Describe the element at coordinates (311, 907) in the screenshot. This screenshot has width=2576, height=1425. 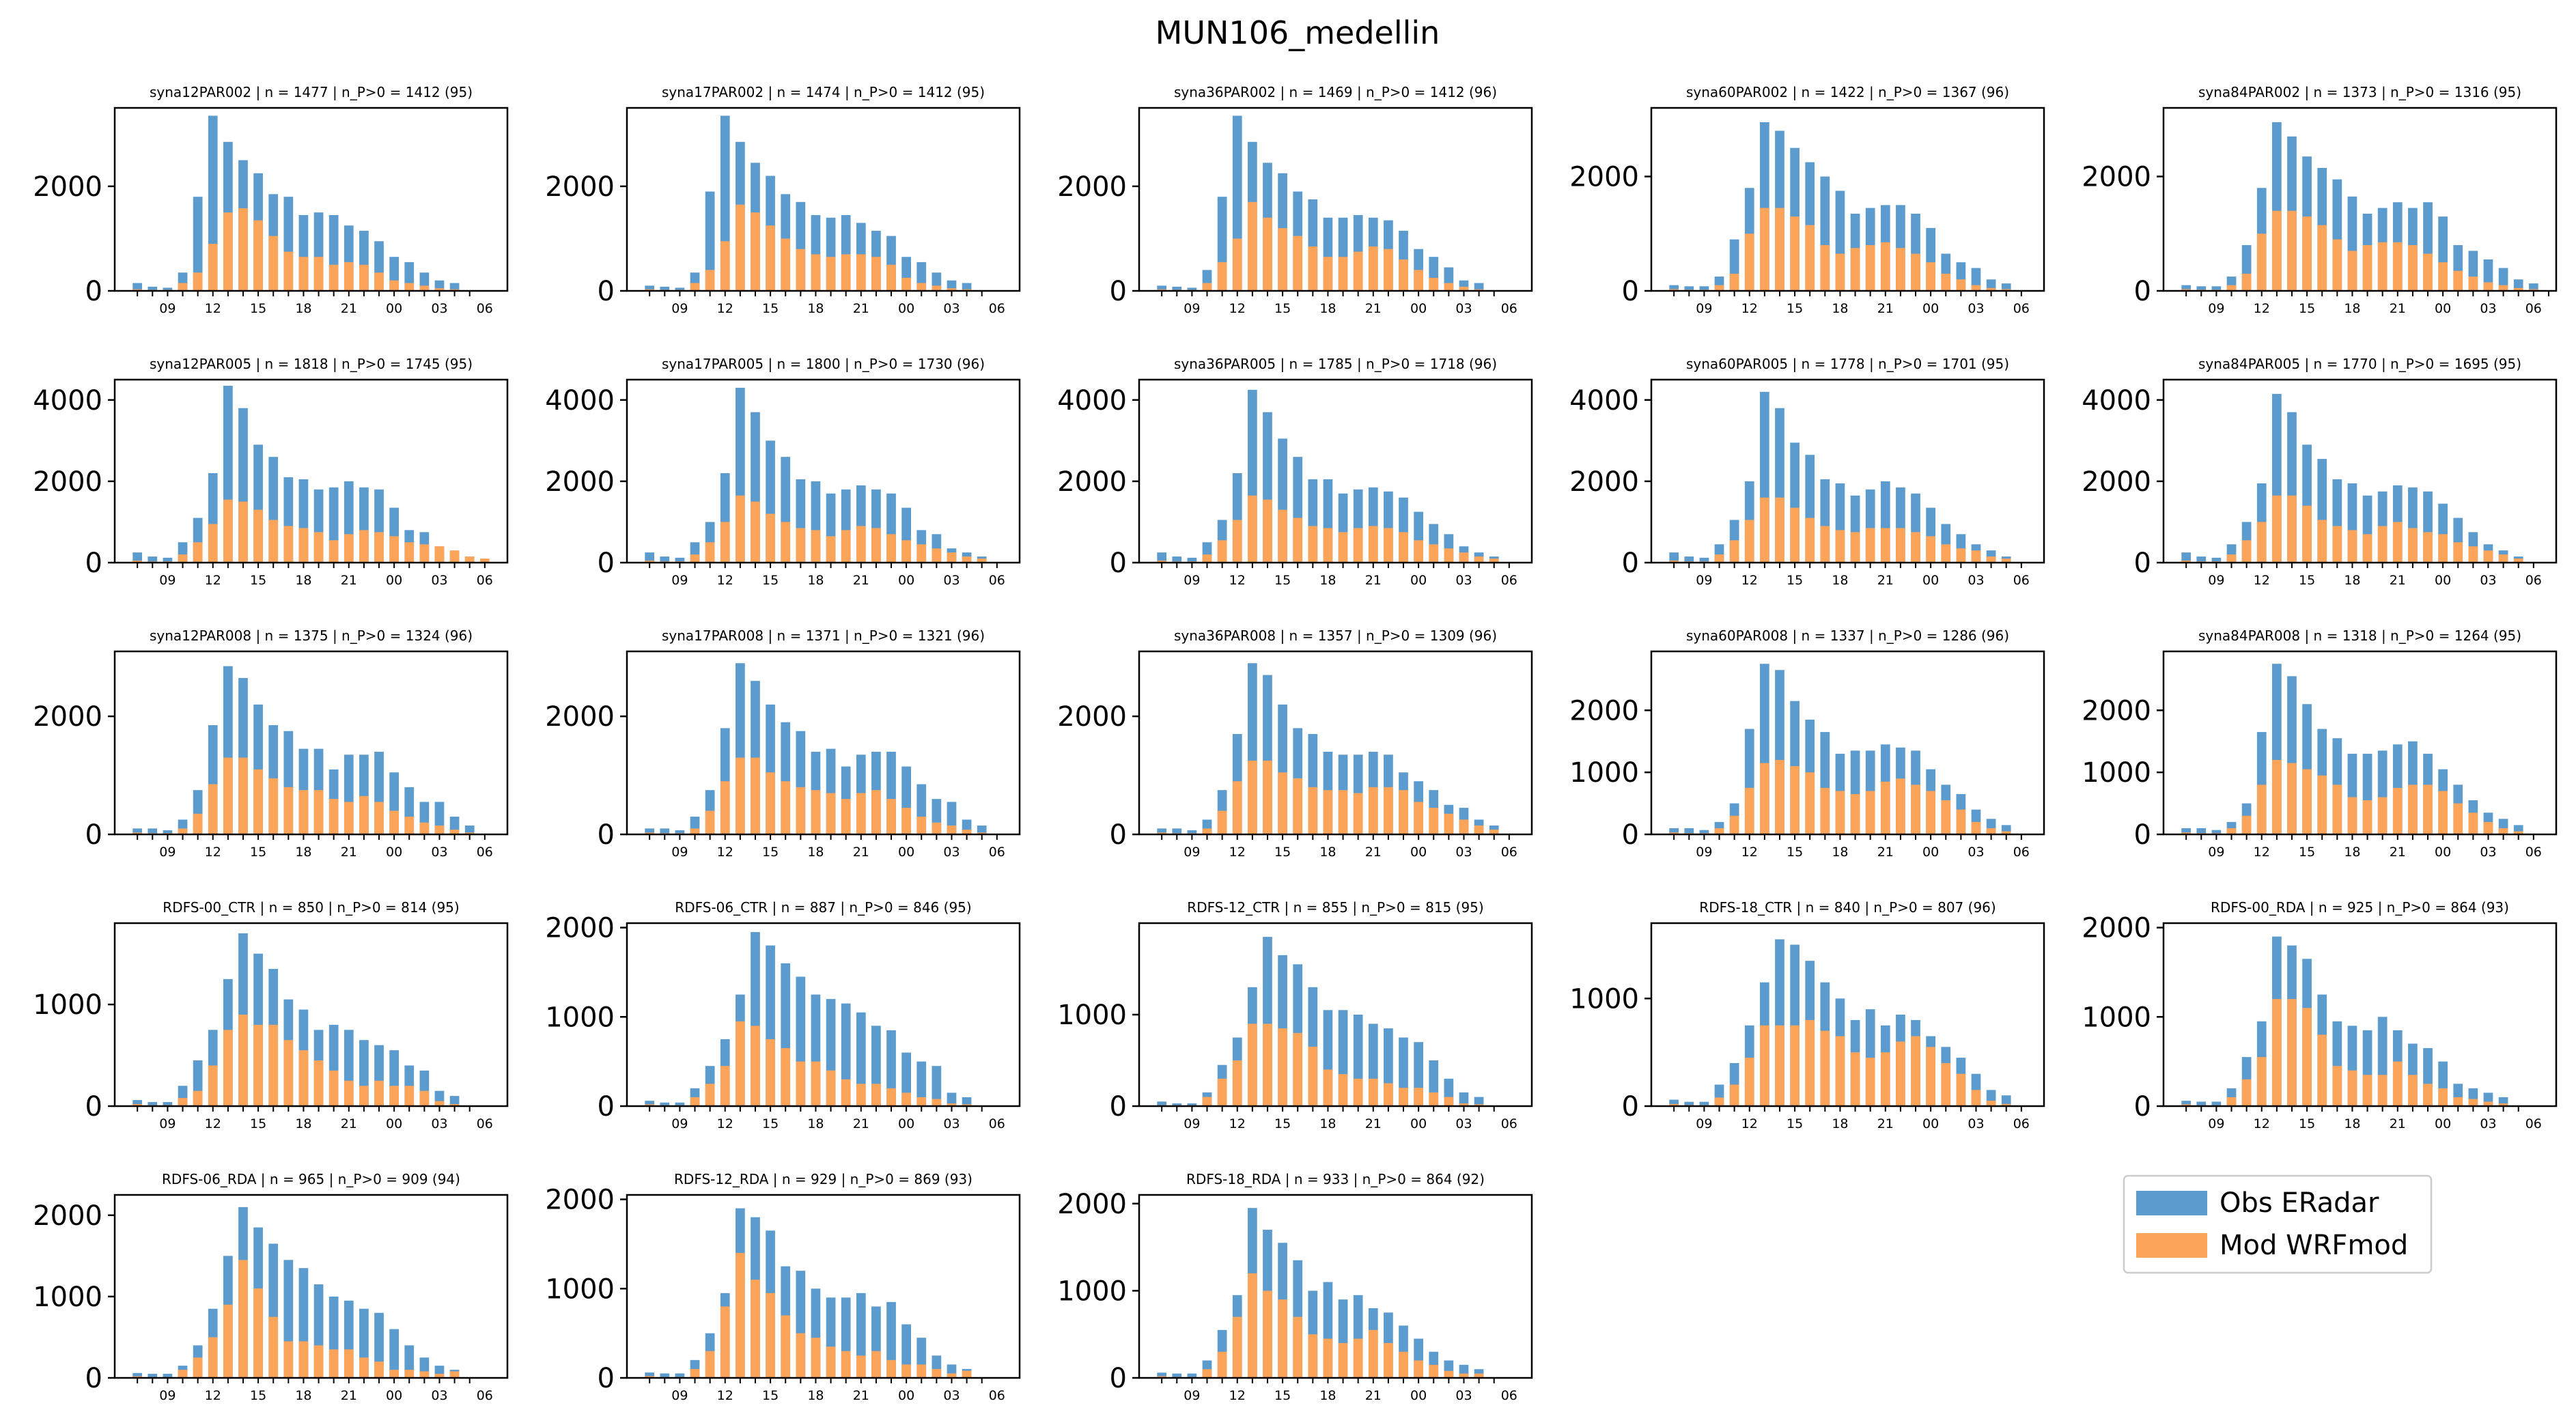
I see `subplot-title: RDFS-00_CTR | n = 850 | n_P>0 = 814 (95)` at that location.